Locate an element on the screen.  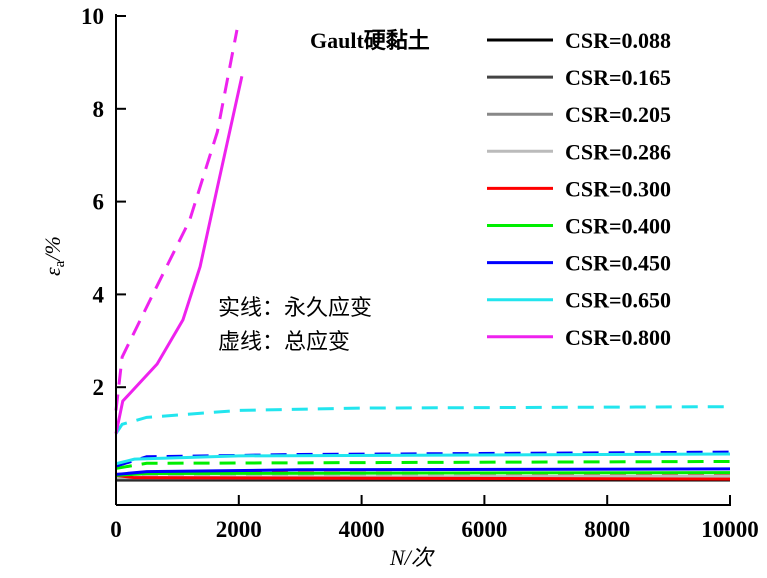
x-axis-label: N/次 is located at coordinates (412, 557).